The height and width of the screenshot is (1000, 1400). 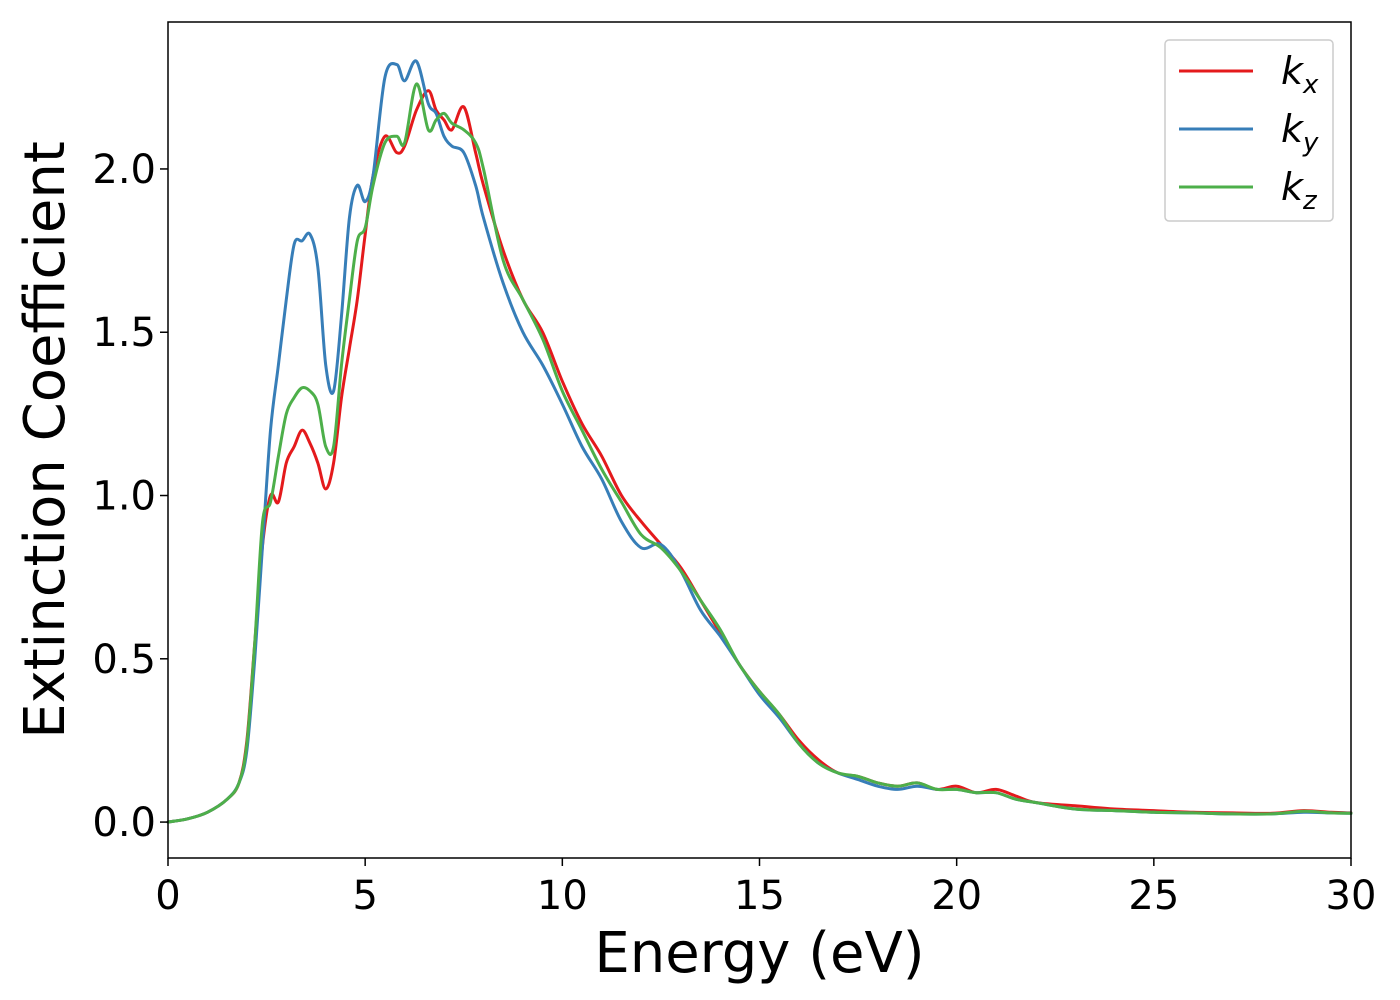 I want to click on x-tick-label: 5, so click(x=364, y=896).